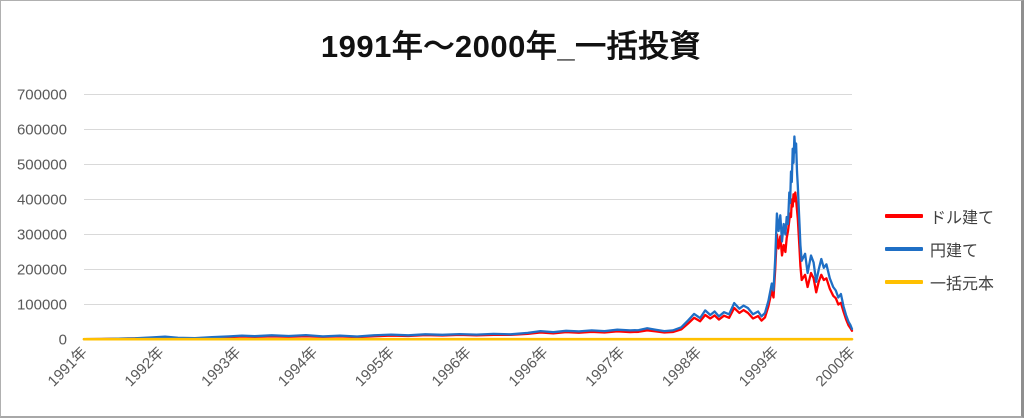 This screenshot has height=418, width=1024. What do you see at coordinates (298, 367) in the screenshot?
I see `x-tick-label: 1994年` at bounding box center [298, 367].